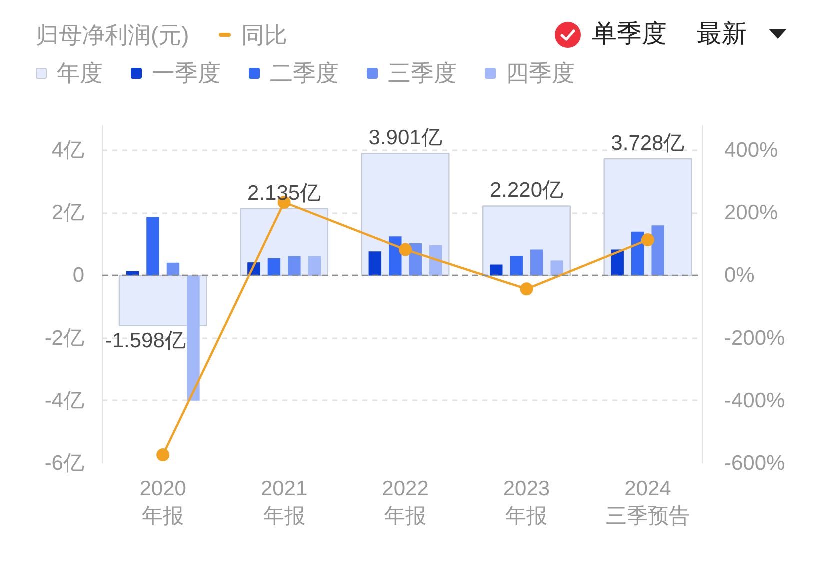 Image resolution: width=816 pixels, height=561 pixels. Describe the element at coordinates (64, 463) in the screenshot. I see `y-tick-label: -6亿` at that location.